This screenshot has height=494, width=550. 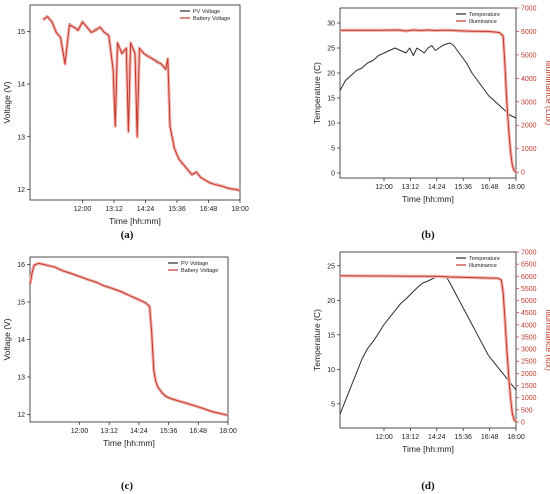 I want to click on panel-b-y2-tick-label: 5000, so click(x=529, y=55).